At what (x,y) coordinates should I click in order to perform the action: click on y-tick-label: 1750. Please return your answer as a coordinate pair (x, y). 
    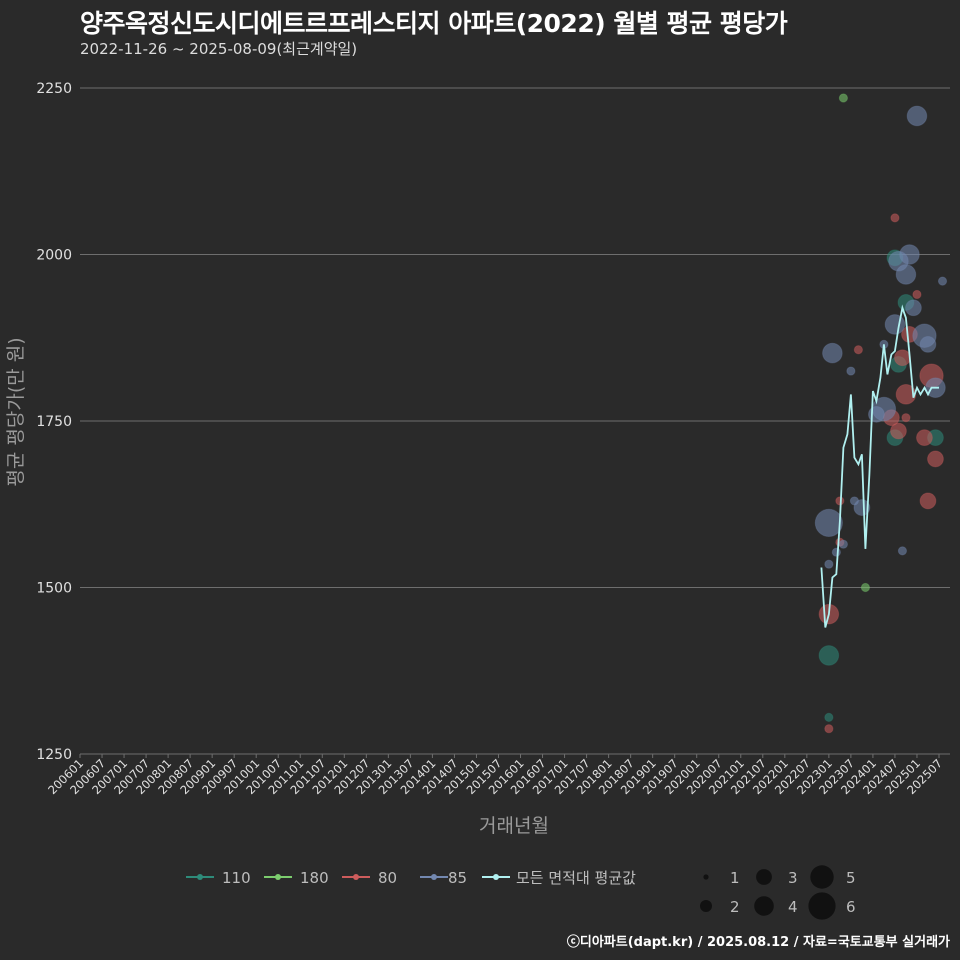
    Looking at the image, I should click on (54, 422).